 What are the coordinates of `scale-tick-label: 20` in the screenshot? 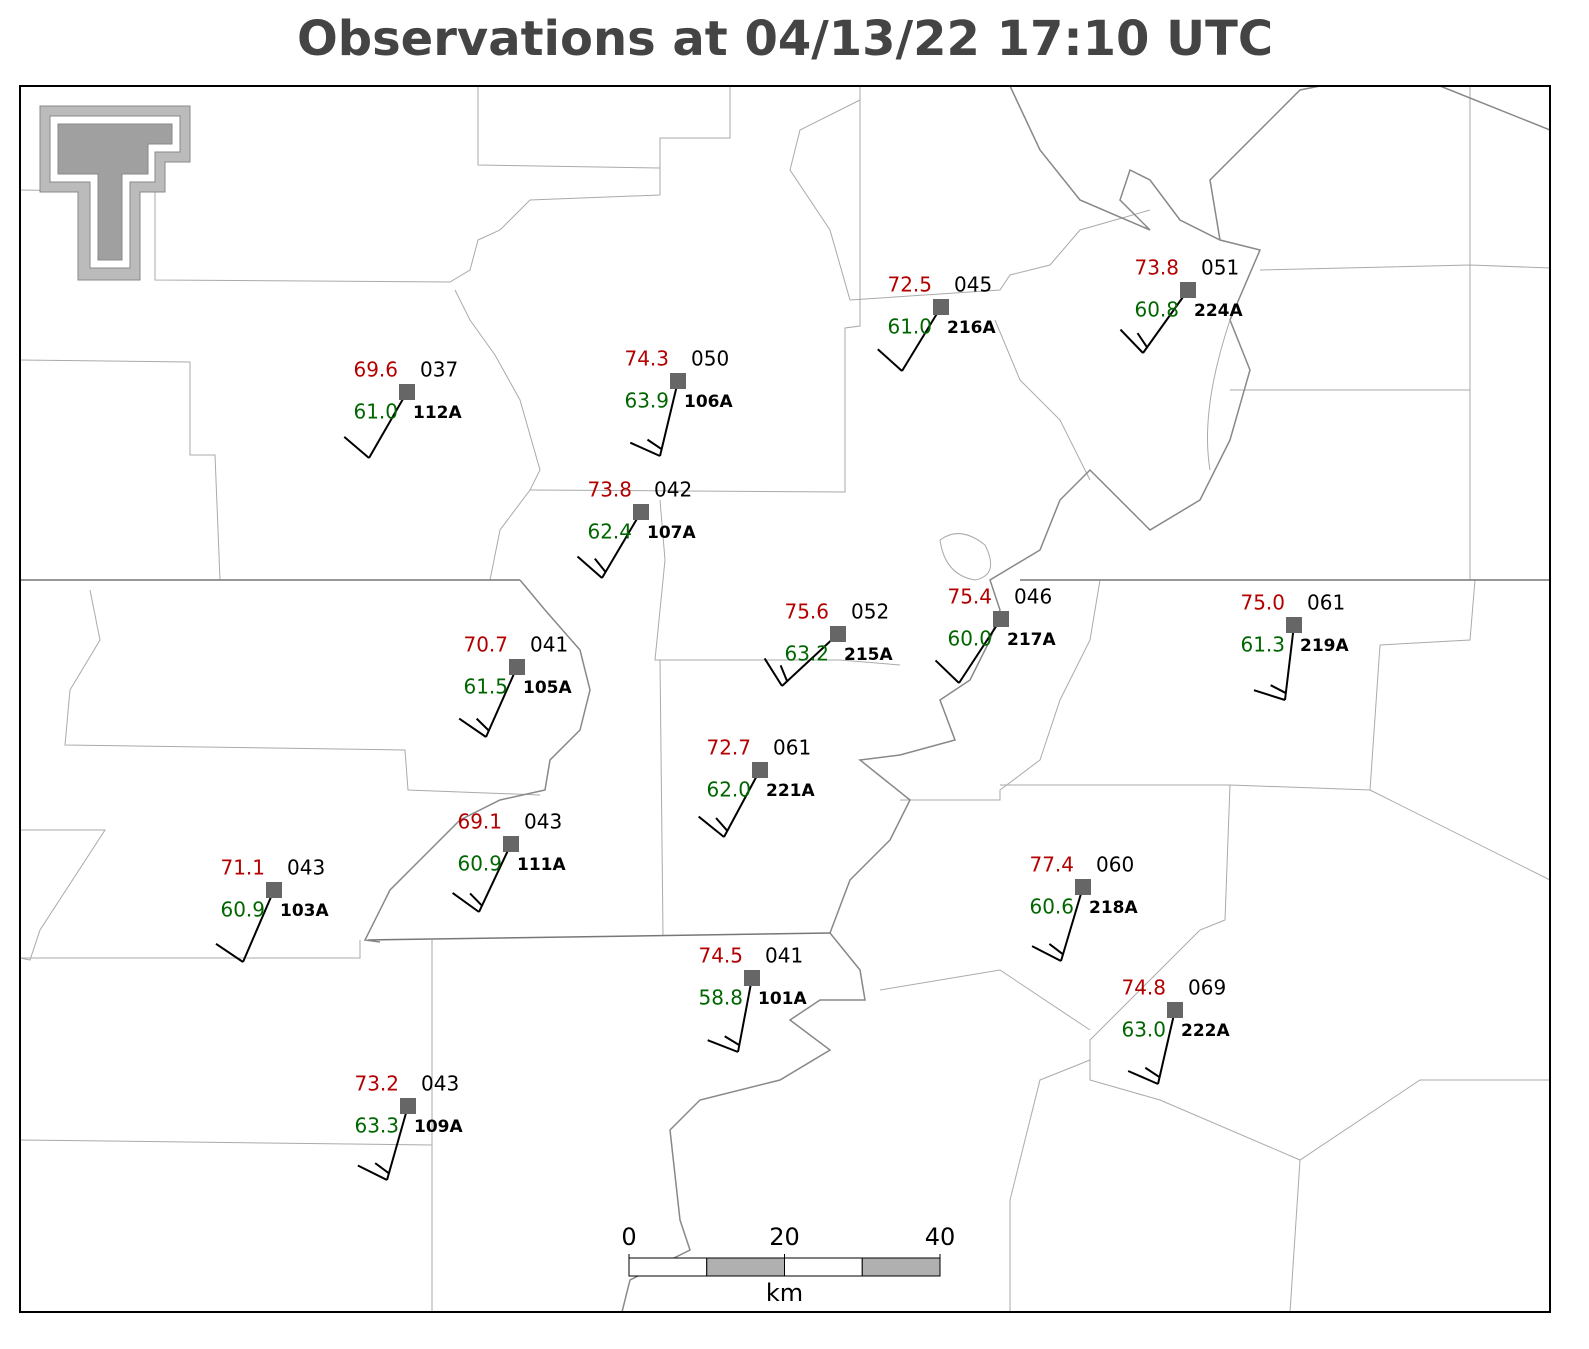 It's located at (784, 1237).